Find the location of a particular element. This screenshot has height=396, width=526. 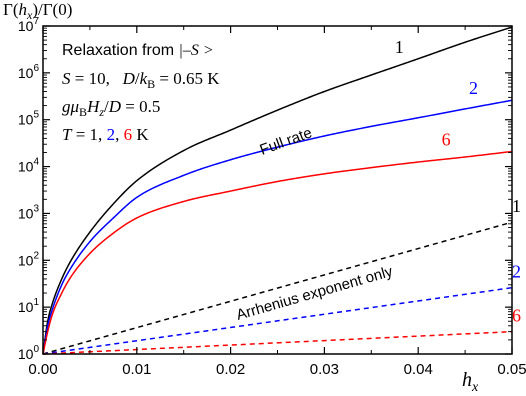

y-axis-label: Γ(hx)/Γ(0) is located at coordinates (37, 11).